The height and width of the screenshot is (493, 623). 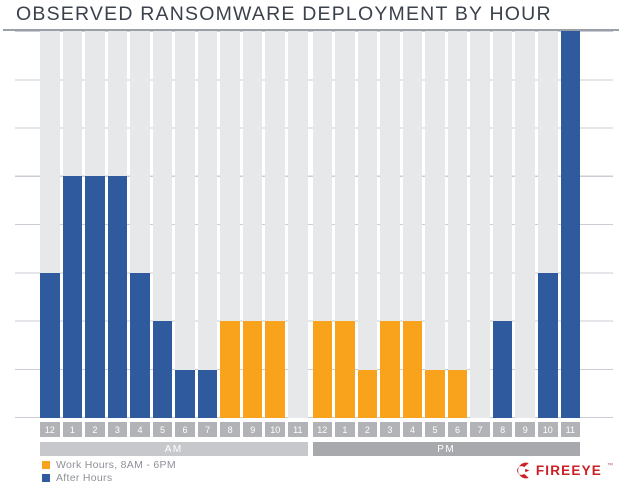 I want to click on bar-2-pm, so click(x=367, y=393).